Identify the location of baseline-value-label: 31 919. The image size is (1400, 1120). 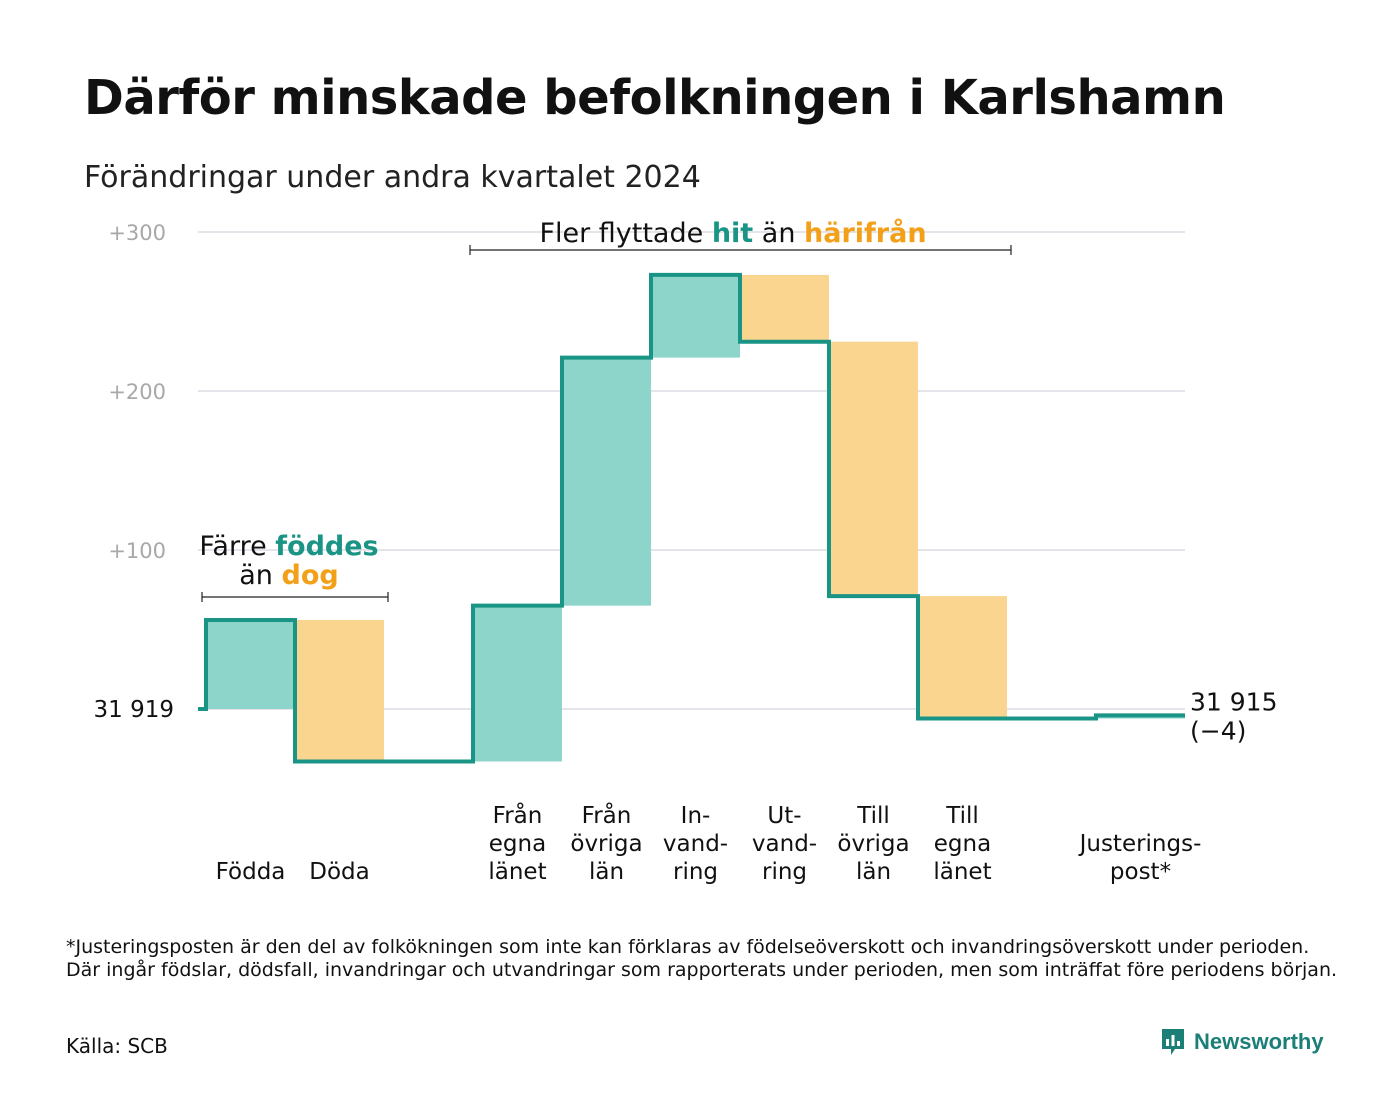
(134, 710).